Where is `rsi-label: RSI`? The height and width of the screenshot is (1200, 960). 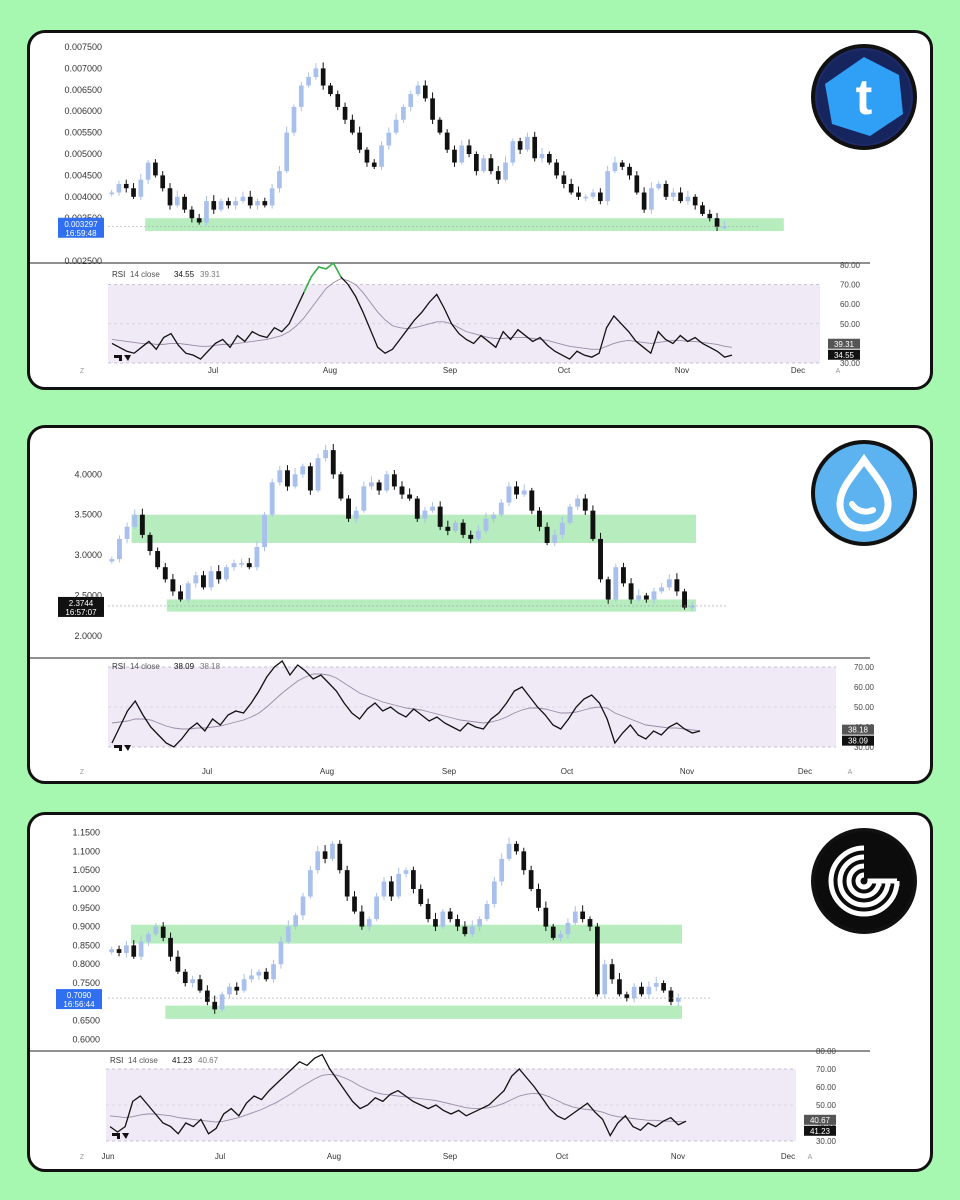 rsi-label: RSI is located at coordinates (116, 1060).